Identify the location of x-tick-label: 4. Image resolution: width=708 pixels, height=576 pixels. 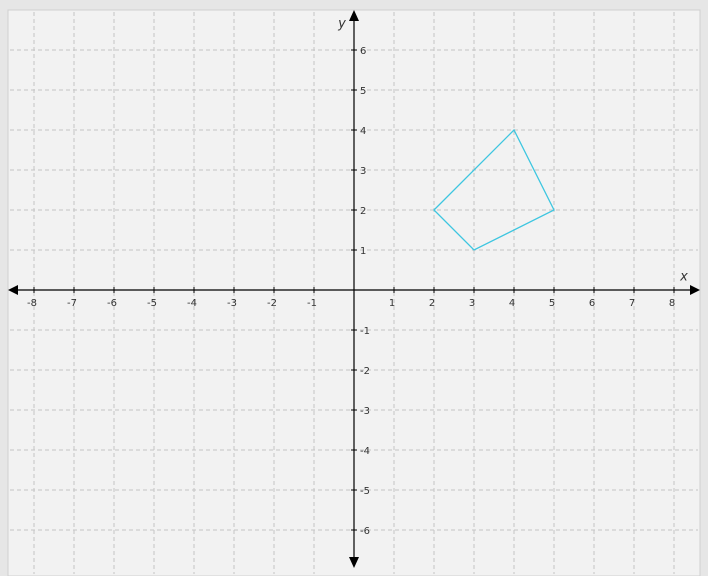
(512, 303).